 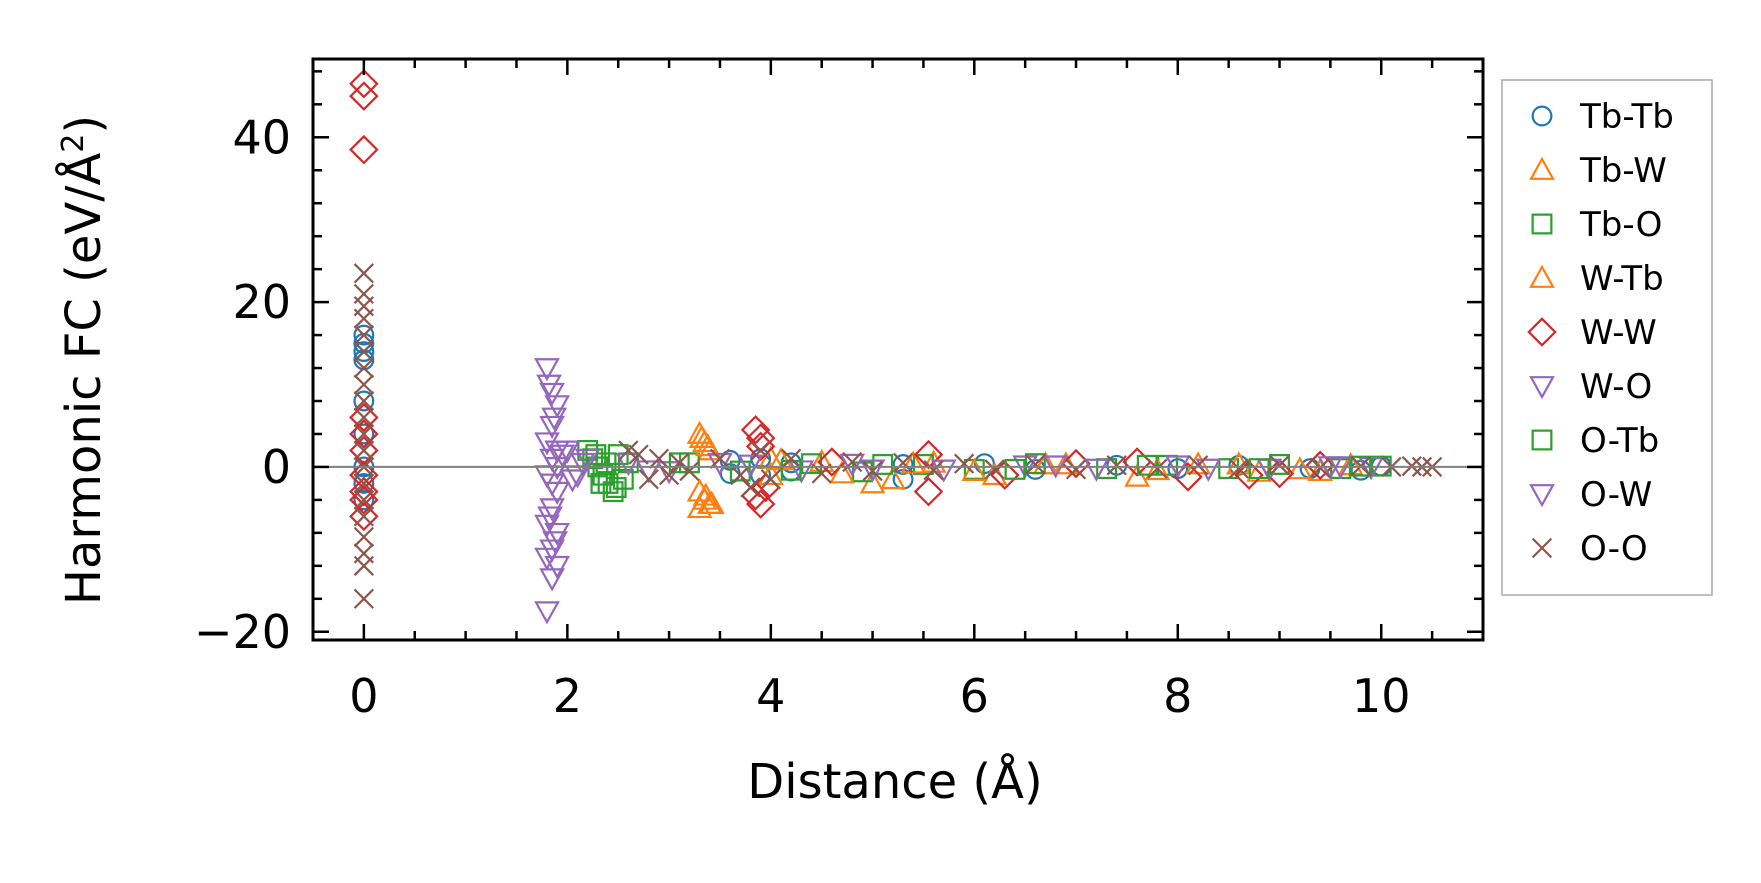 I want to click on x-tick-label: 2, so click(x=567, y=696).